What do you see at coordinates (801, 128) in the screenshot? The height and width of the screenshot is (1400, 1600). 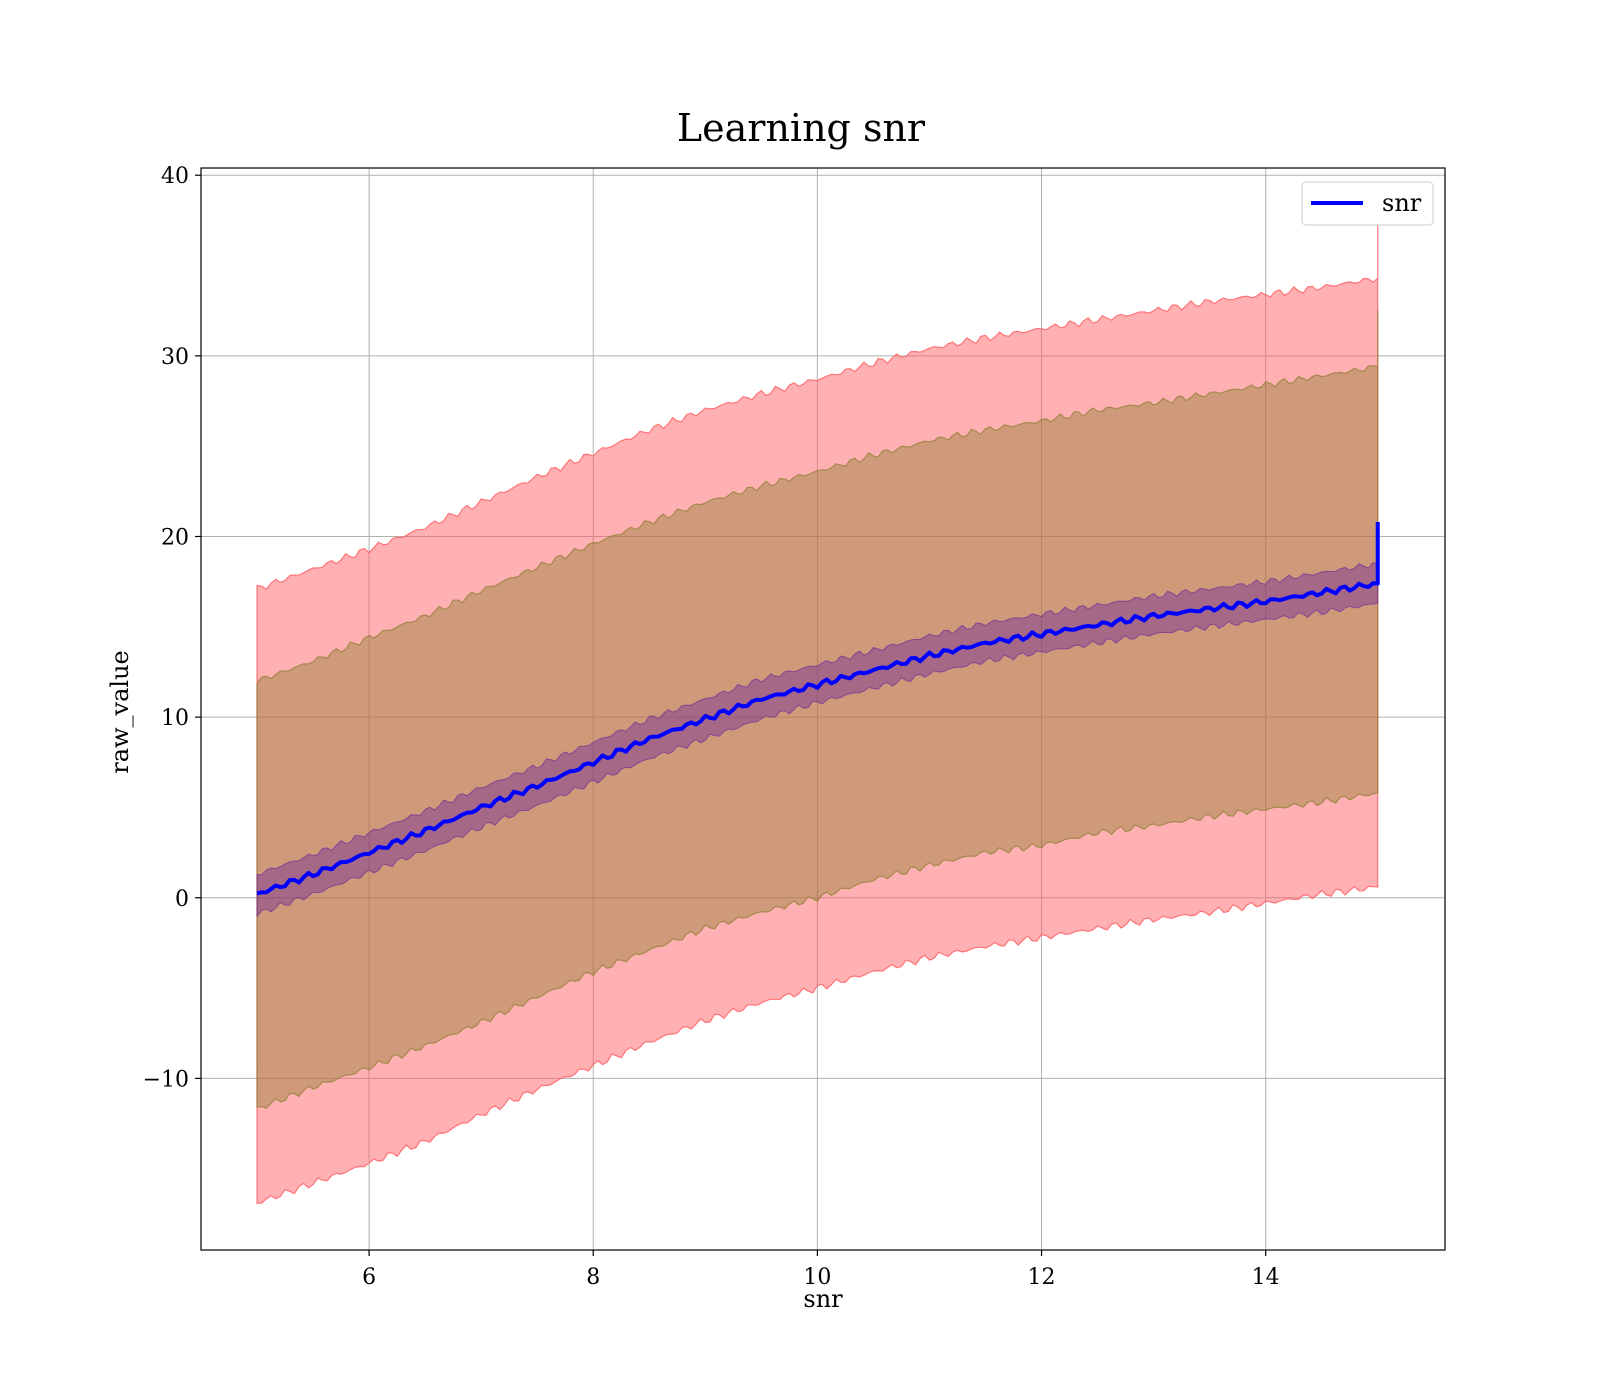 I see `chart-title: Learning snr` at bounding box center [801, 128].